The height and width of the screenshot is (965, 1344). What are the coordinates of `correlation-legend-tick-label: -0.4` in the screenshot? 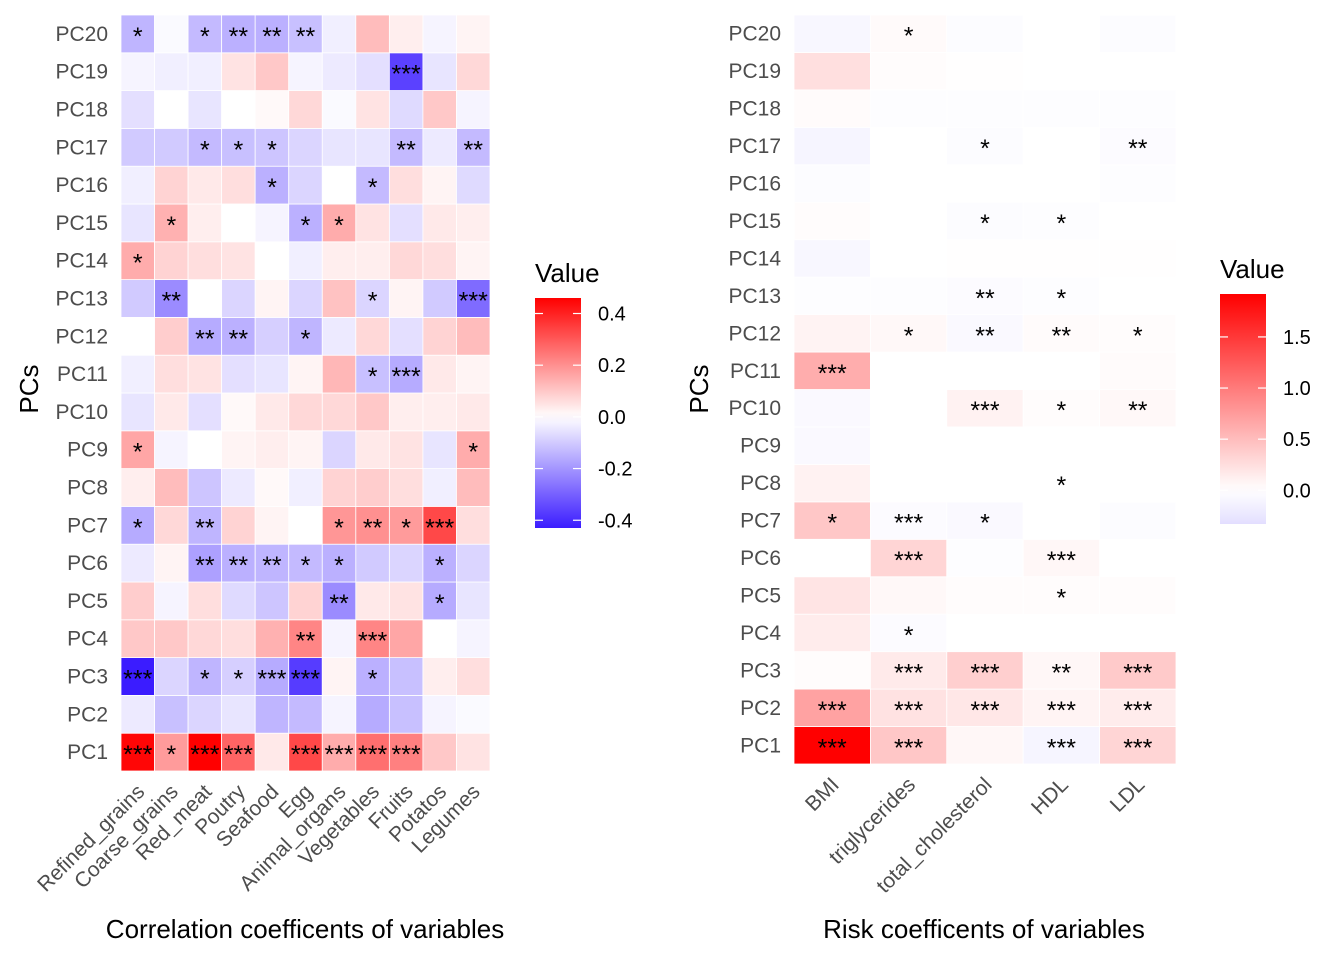 It's located at (615, 521).